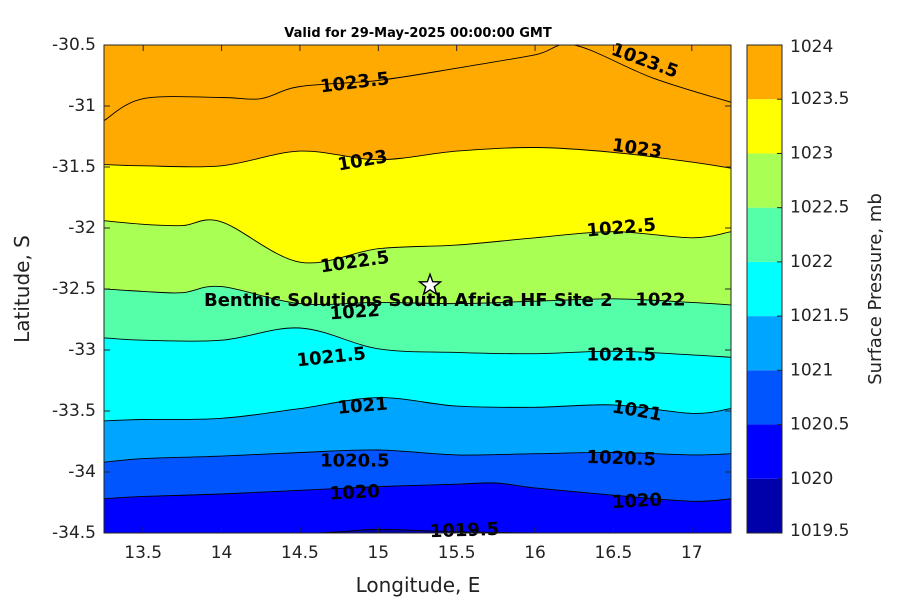 This screenshot has width=900, height=604. Describe the element at coordinates (811, 47) in the screenshot. I see `colorbar-tick-label: 1024` at that location.